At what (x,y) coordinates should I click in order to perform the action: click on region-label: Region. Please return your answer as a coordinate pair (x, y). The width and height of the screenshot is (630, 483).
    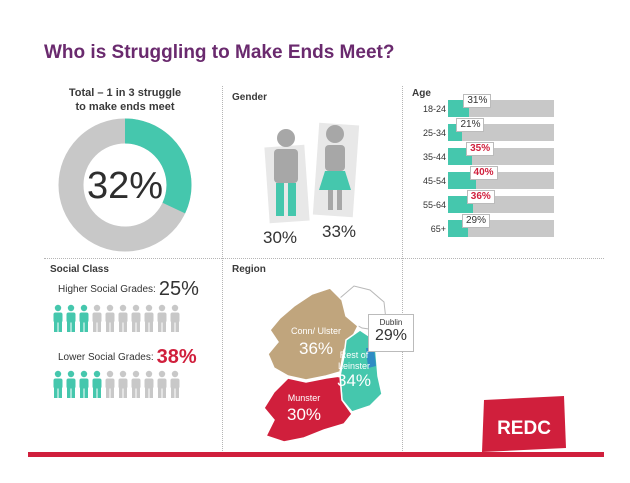
    Looking at the image, I should click on (249, 269).